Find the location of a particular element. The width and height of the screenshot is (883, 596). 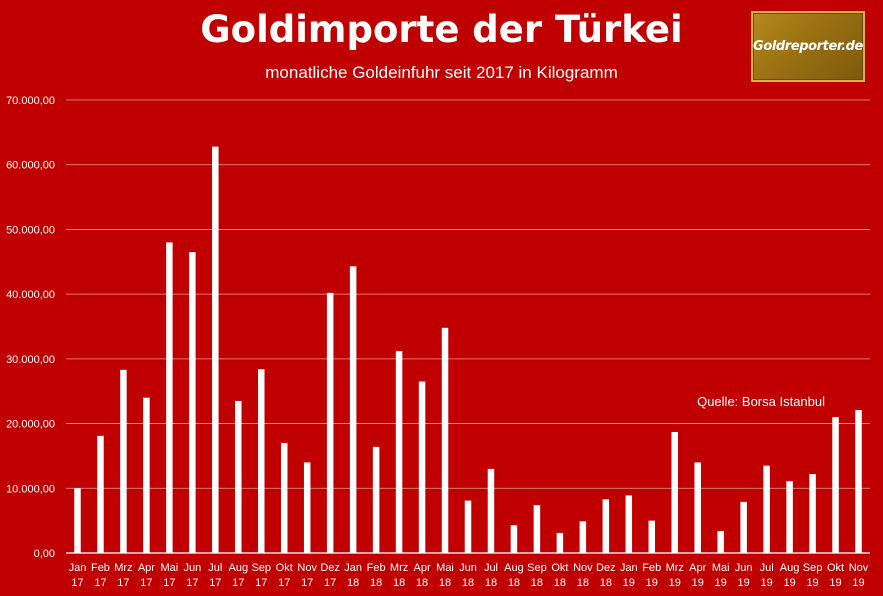

x-tick-label: Jun 18 is located at coordinates (468, 575).